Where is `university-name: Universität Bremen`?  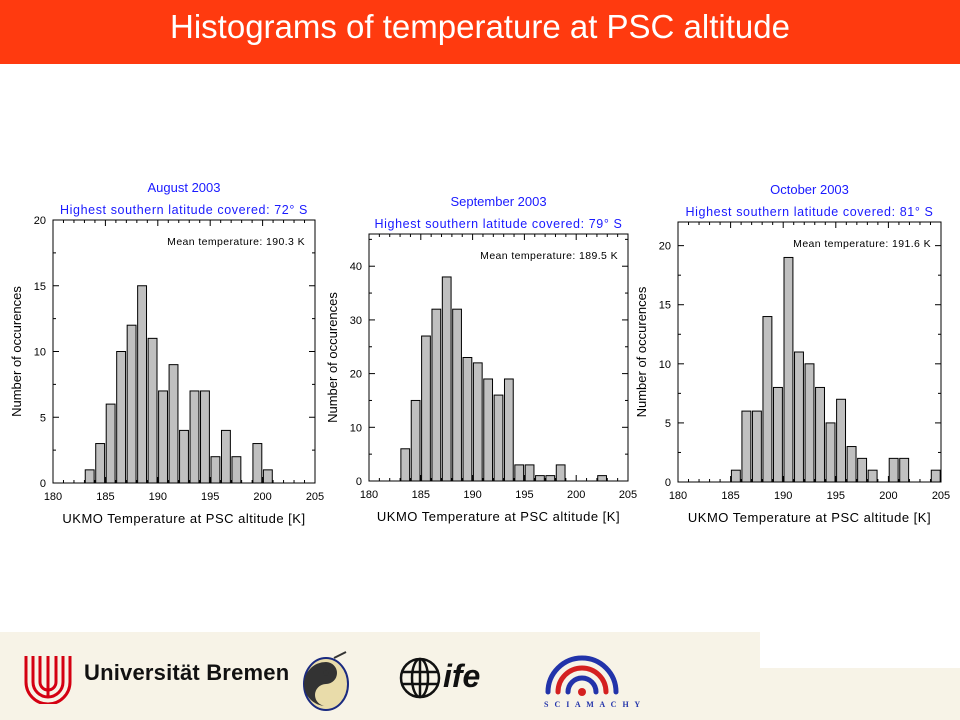
university-name: Universität Bremen is located at coordinates (187, 672).